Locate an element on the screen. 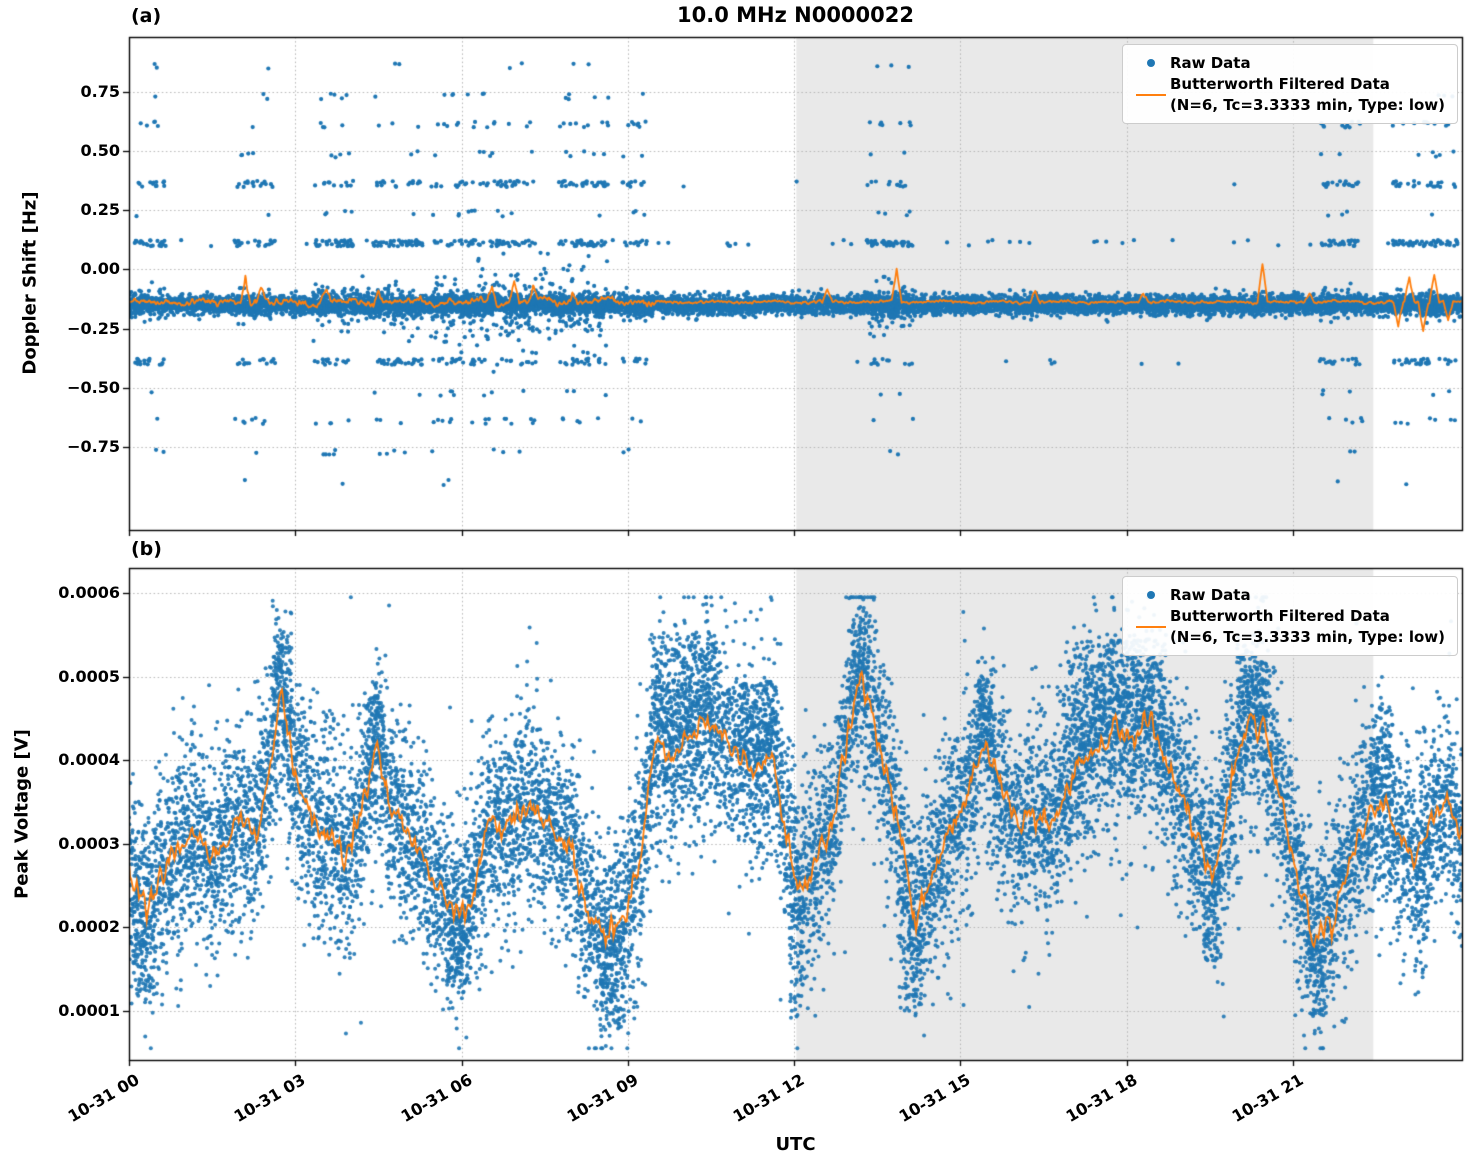 This screenshot has width=1472, height=1172. ytick-label-a: 0.25 is located at coordinates (100, 210).